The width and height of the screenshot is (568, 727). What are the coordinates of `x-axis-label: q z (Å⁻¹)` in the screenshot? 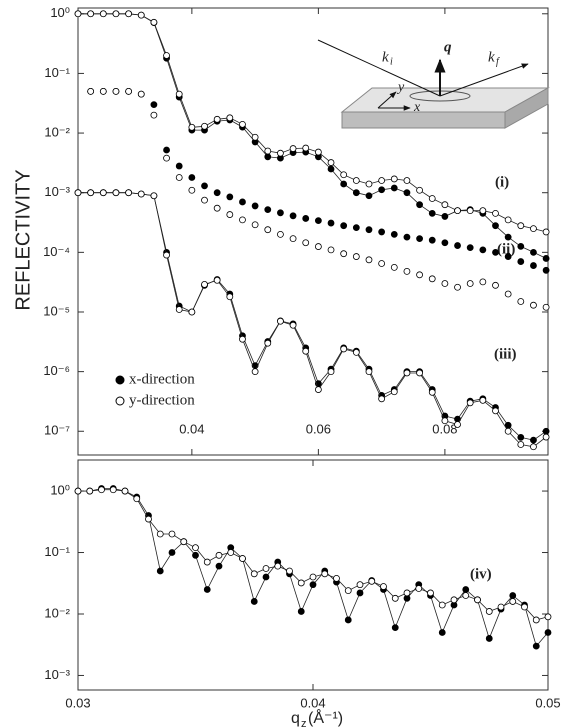 It's located at (317, 717).